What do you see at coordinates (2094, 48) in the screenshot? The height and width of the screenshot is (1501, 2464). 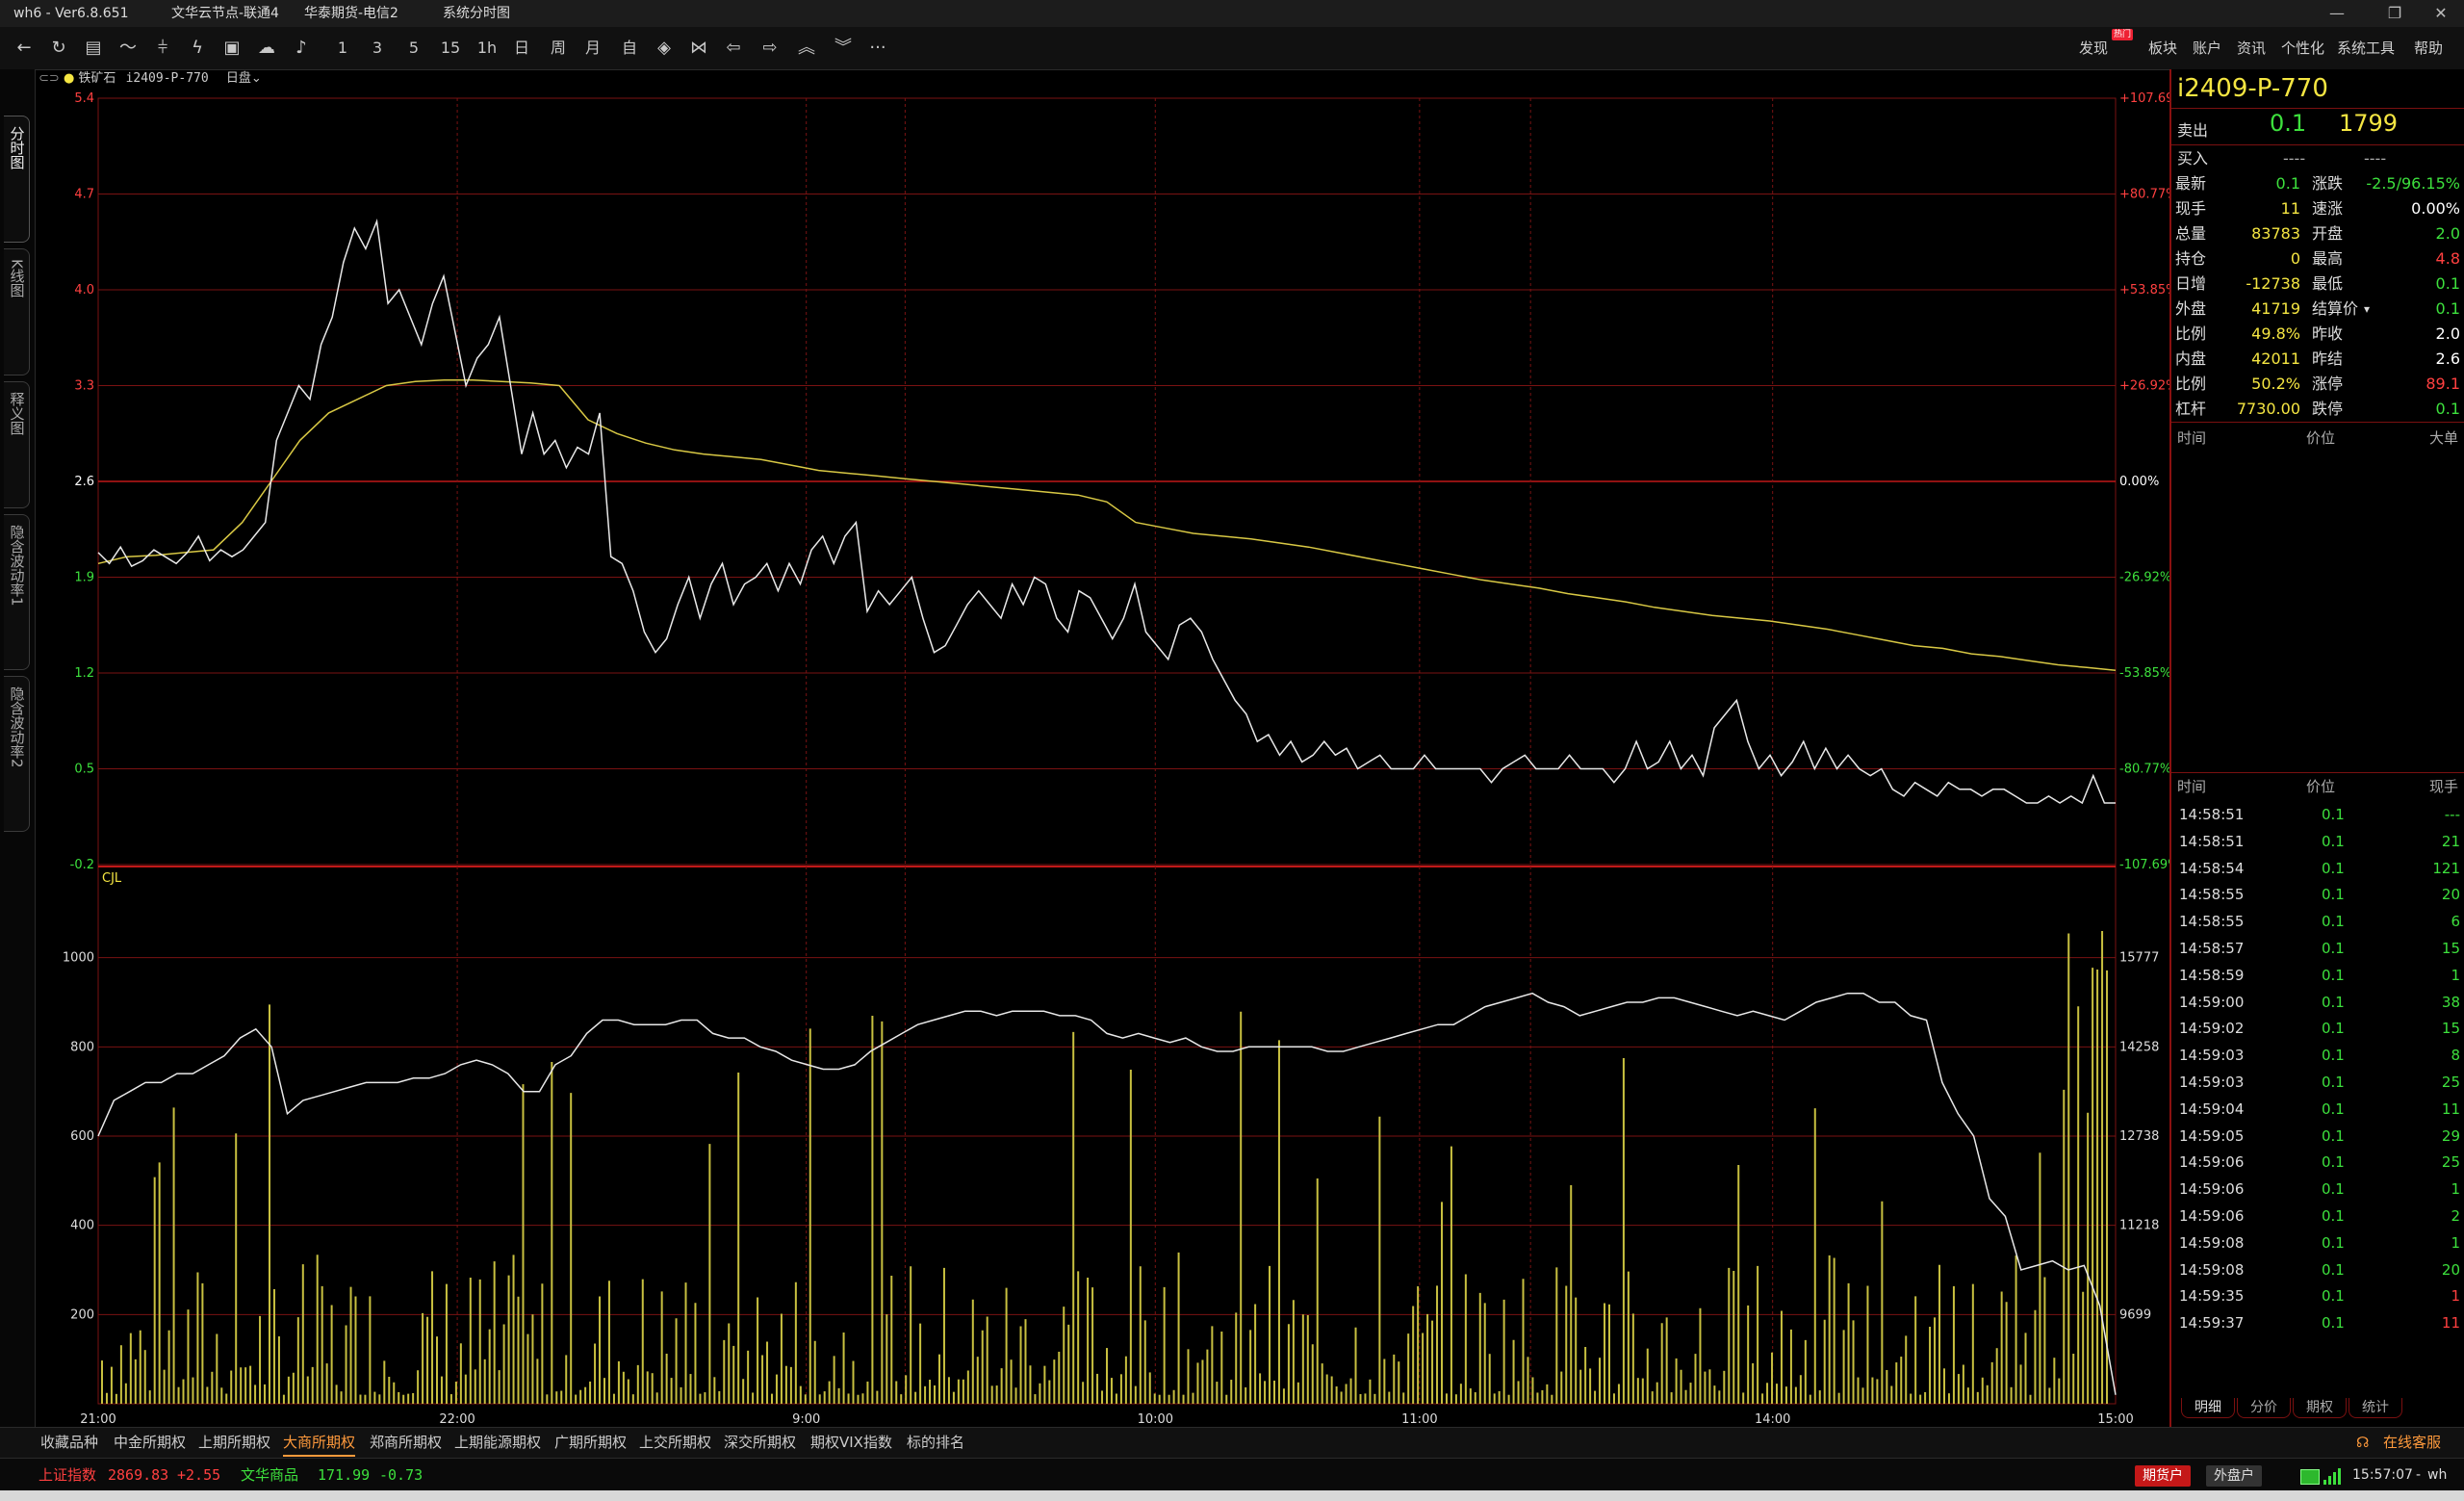 I see `discover-menu: 发现` at bounding box center [2094, 48].